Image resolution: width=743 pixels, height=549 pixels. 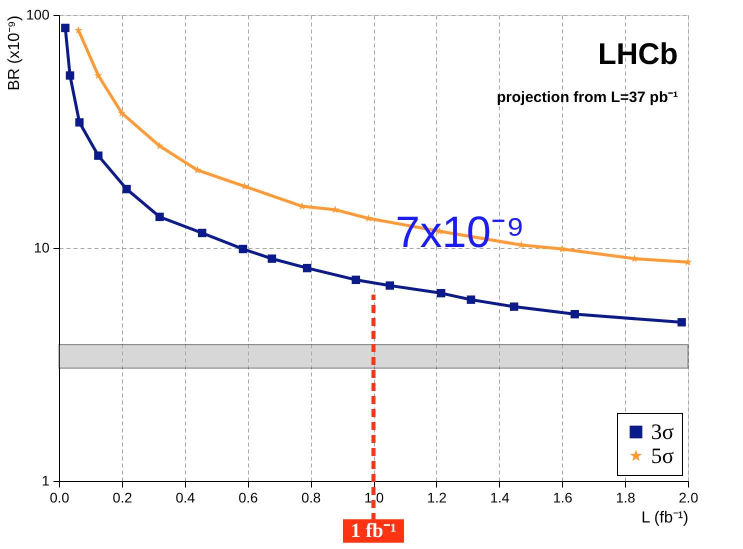 I want to click on x-tick-label: 0.8, so click(x=311, y=498).